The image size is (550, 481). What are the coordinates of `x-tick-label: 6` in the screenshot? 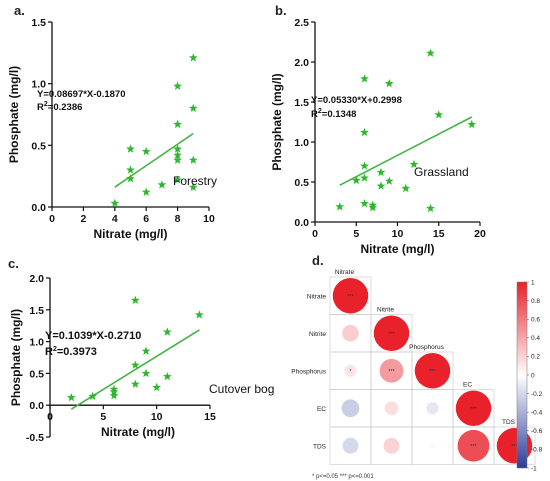 It's located at (146, 219).